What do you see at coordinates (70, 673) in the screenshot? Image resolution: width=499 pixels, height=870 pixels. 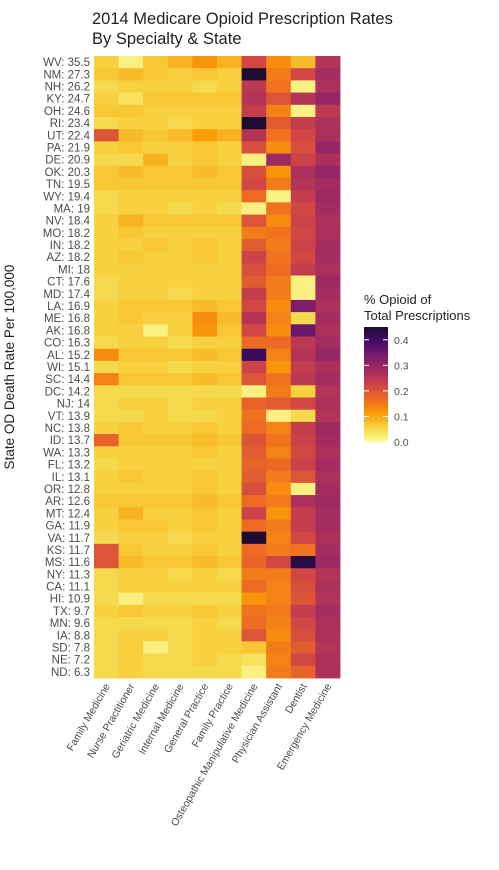 I see `y-tick-label: ND: 6.3` at bounding box center [70, 673].